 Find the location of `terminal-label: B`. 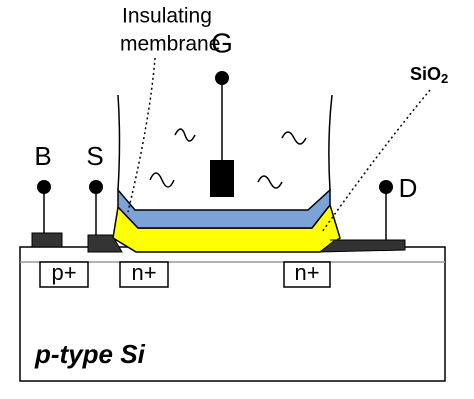

terminal-label: B is located at coordinates (42, 156).